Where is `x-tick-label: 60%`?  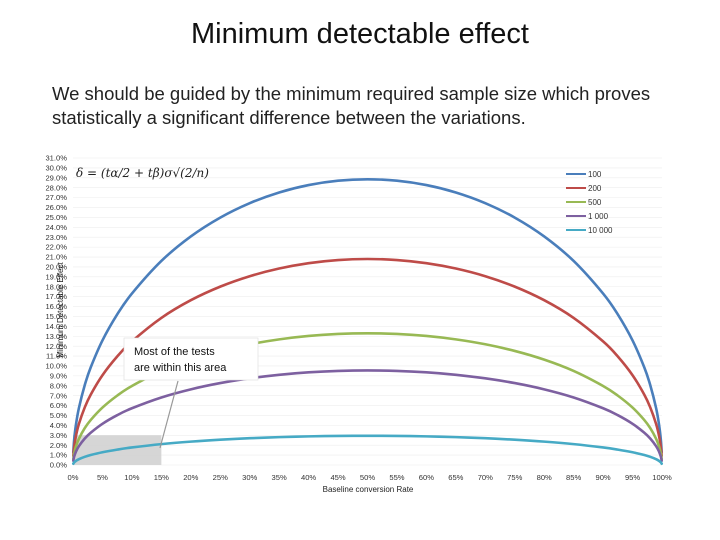
x-tick-label: 60% is located at coordinates (426, 477).